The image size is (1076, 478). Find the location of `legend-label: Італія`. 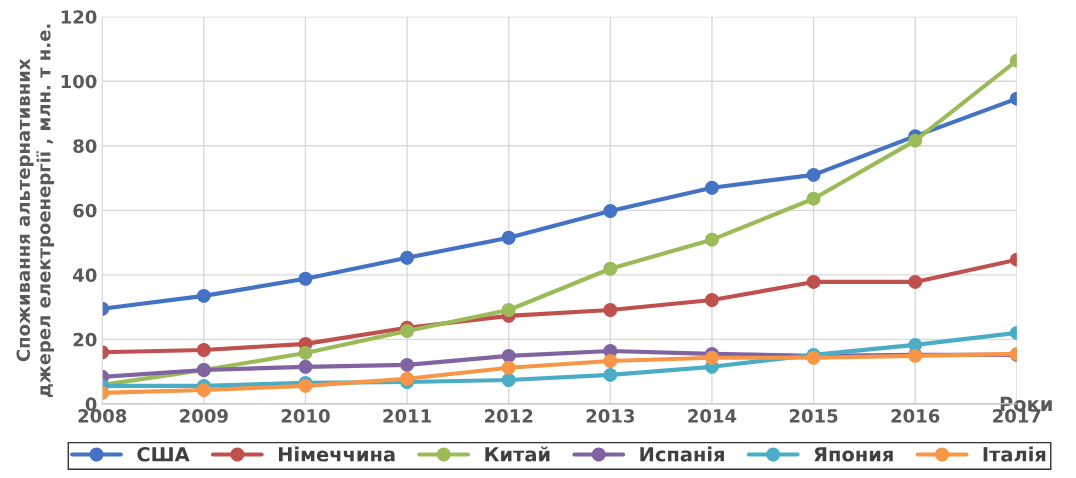

legend-label: Італія is located at coordinates (1014, 454).